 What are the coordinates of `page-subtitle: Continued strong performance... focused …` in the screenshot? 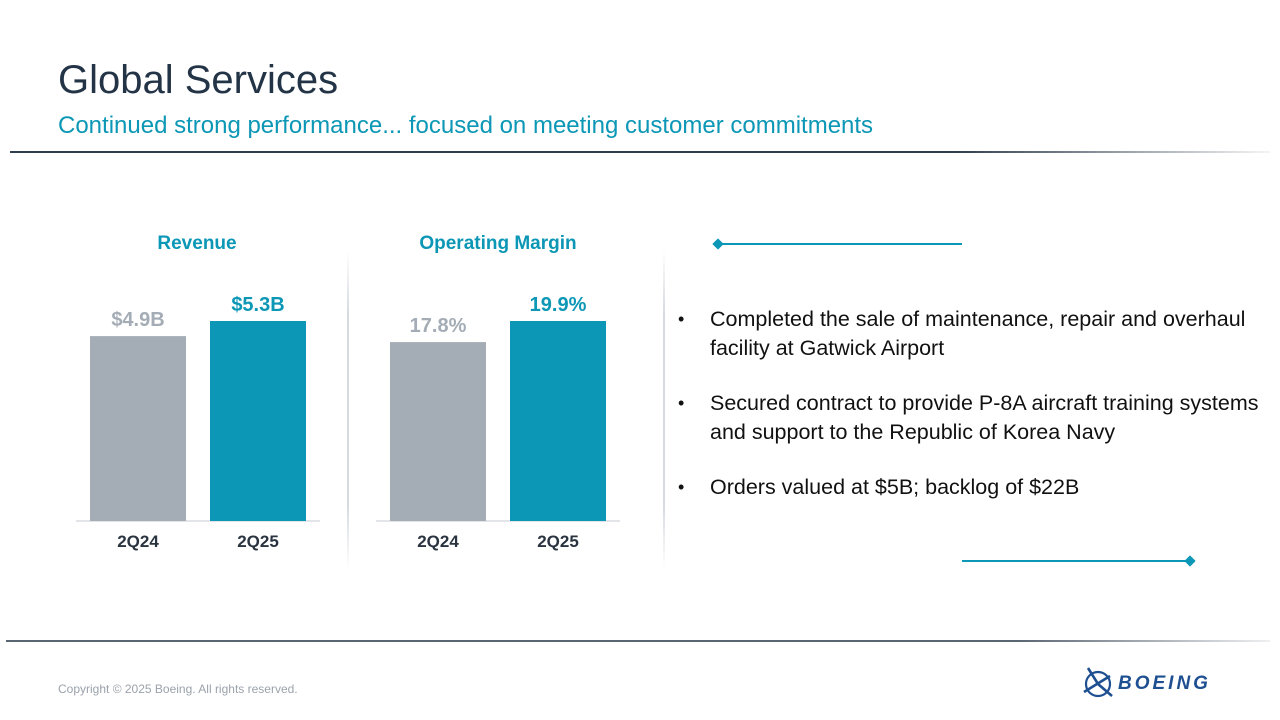 It's located at (466, 125).